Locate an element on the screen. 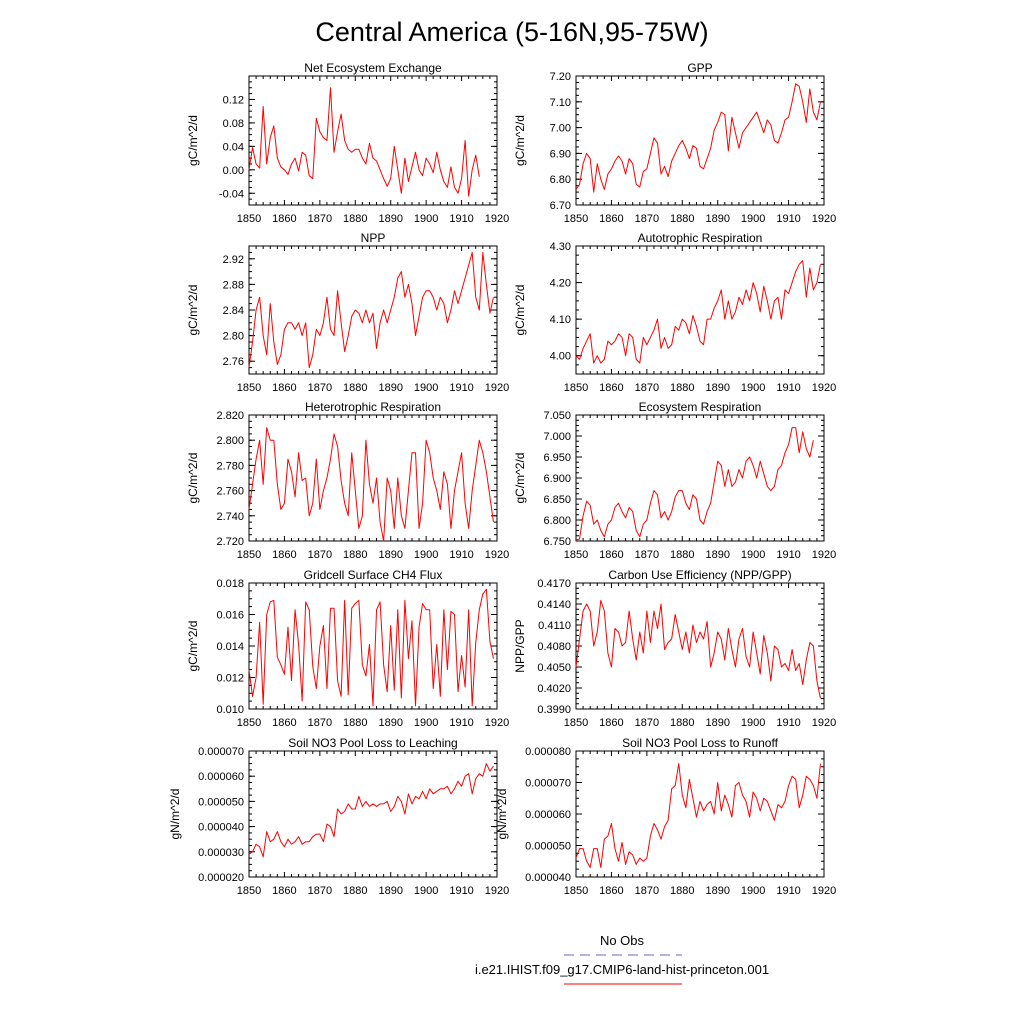 The height and width of the screenshot is (1024, 1024). panel-title: Gridcell Surface CH4 Flux is located at coordinates (373, 575).